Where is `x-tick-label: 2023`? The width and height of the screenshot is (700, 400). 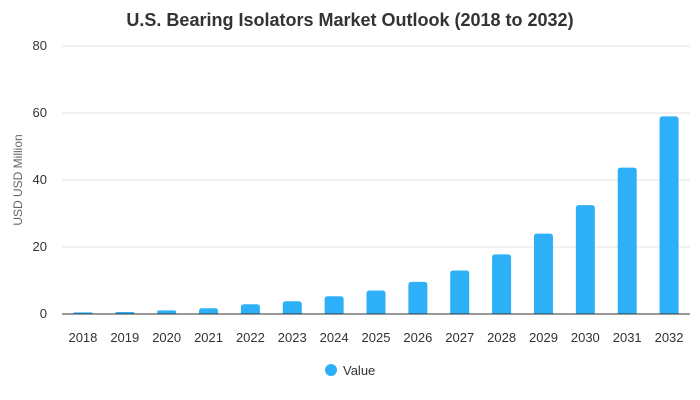 x-tick-label: 2023 is located at coordinates (292, 337).